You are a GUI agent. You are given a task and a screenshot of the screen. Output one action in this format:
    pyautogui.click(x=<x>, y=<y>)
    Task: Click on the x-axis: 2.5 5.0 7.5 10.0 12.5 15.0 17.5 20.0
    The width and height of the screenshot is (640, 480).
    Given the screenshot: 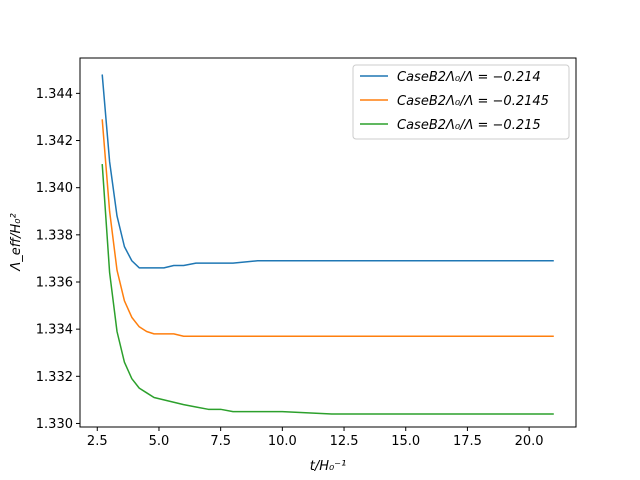 What is the action you would take?
    pyautogui.click(x=315, y=438)
    